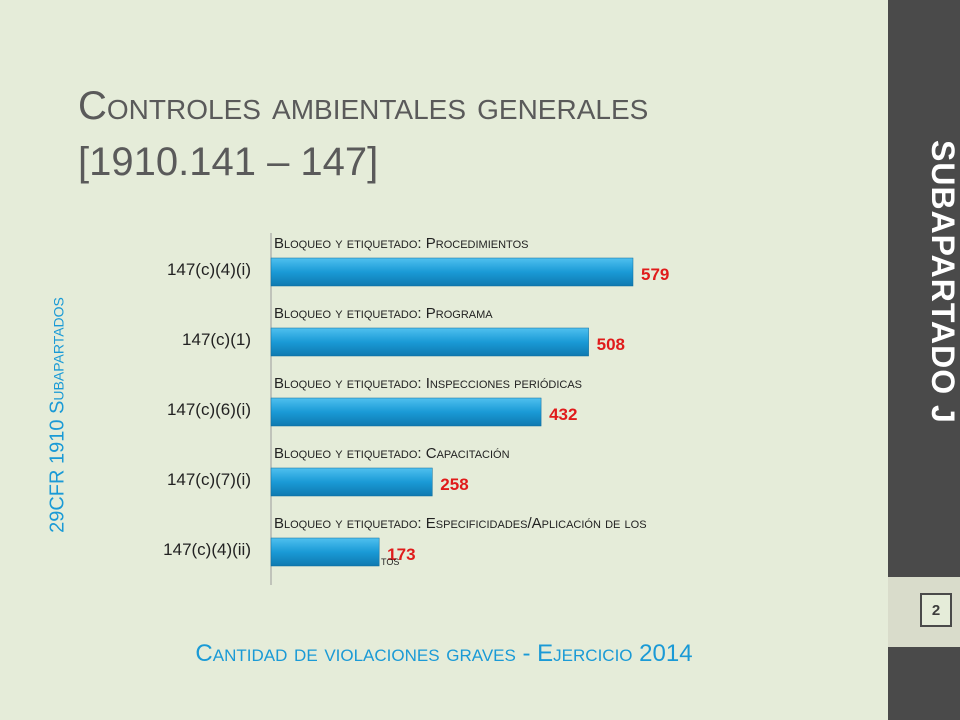 The image size is (960, 720). I want to click on title-line-1: Controles ambientales generales, so click(363, 106).